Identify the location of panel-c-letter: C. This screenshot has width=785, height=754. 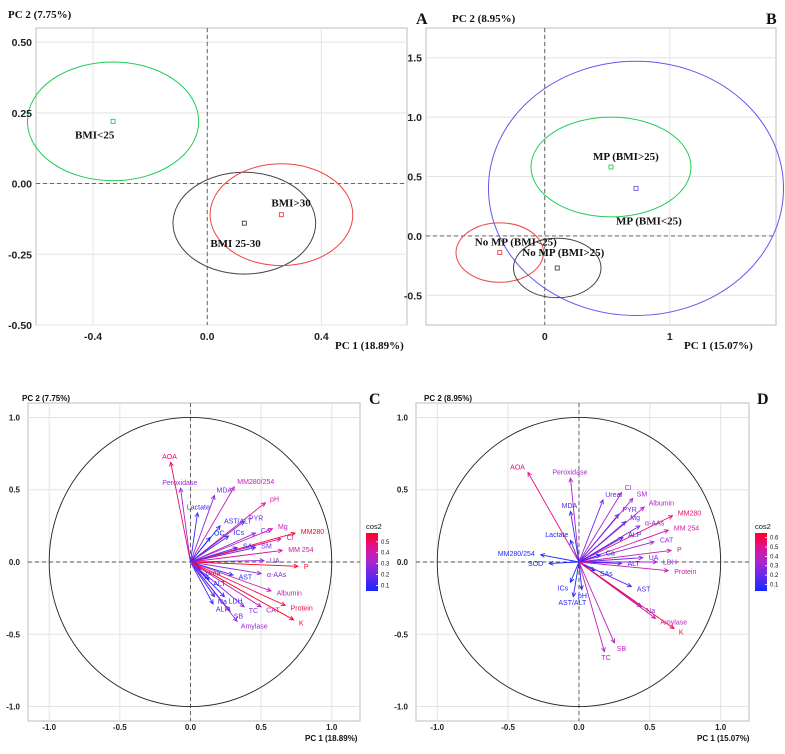
(375, 399).